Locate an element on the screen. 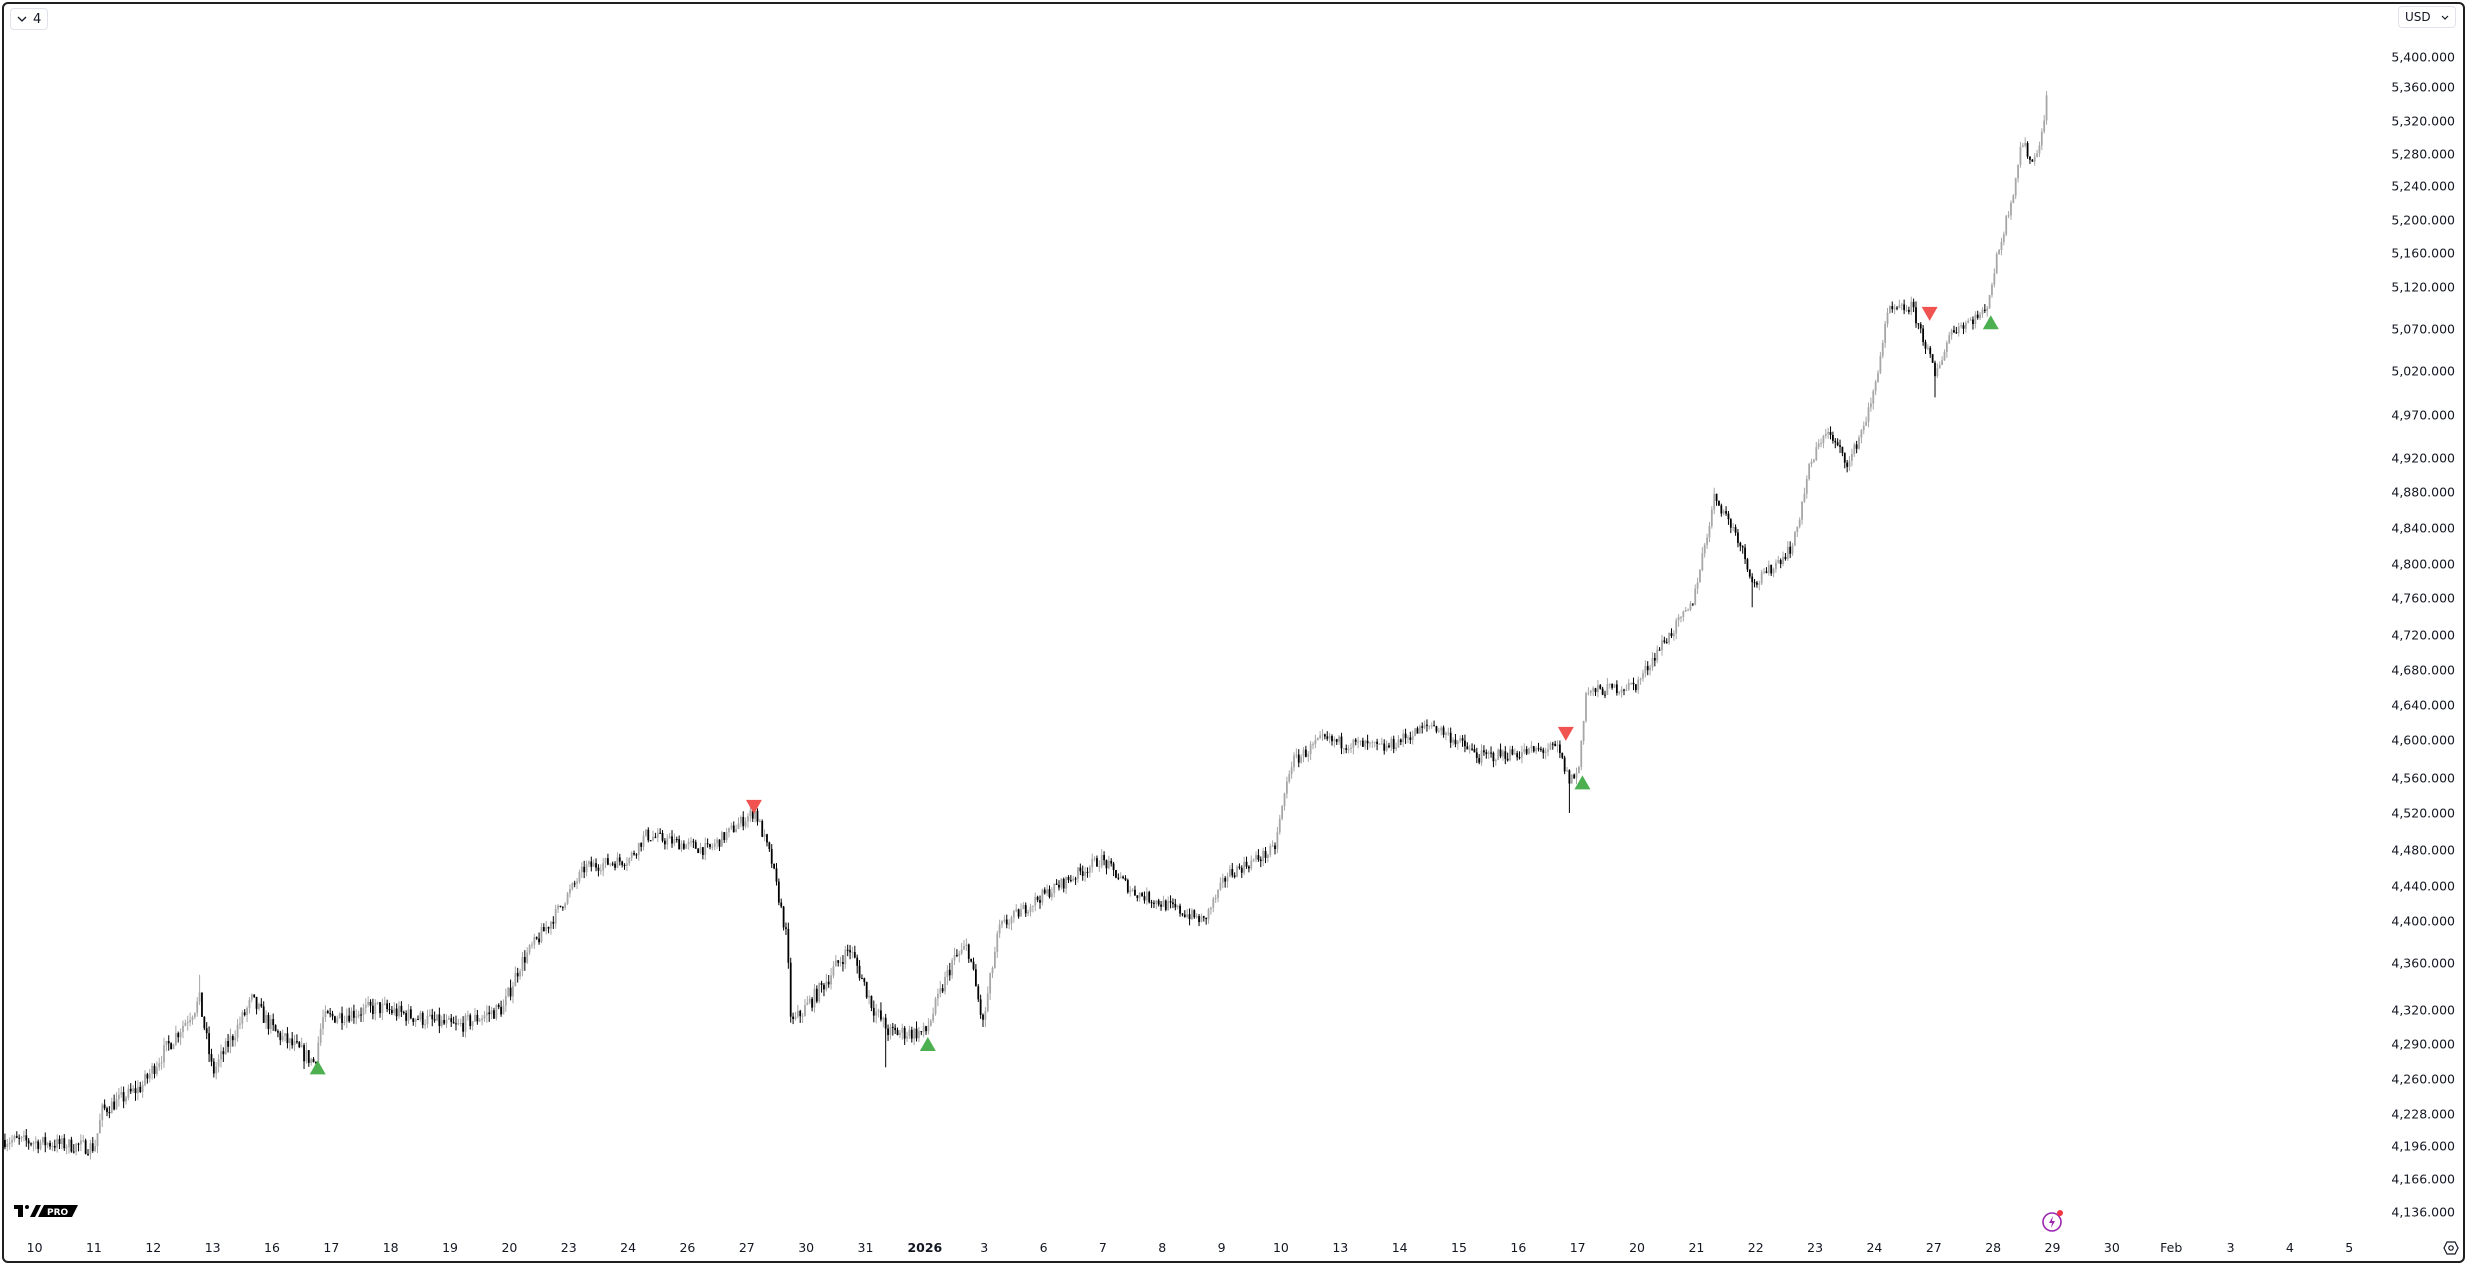 This screenshot has height=1265, width=2467. price-axis-label: 4,800.000 is located at coordinates (2423, 564).